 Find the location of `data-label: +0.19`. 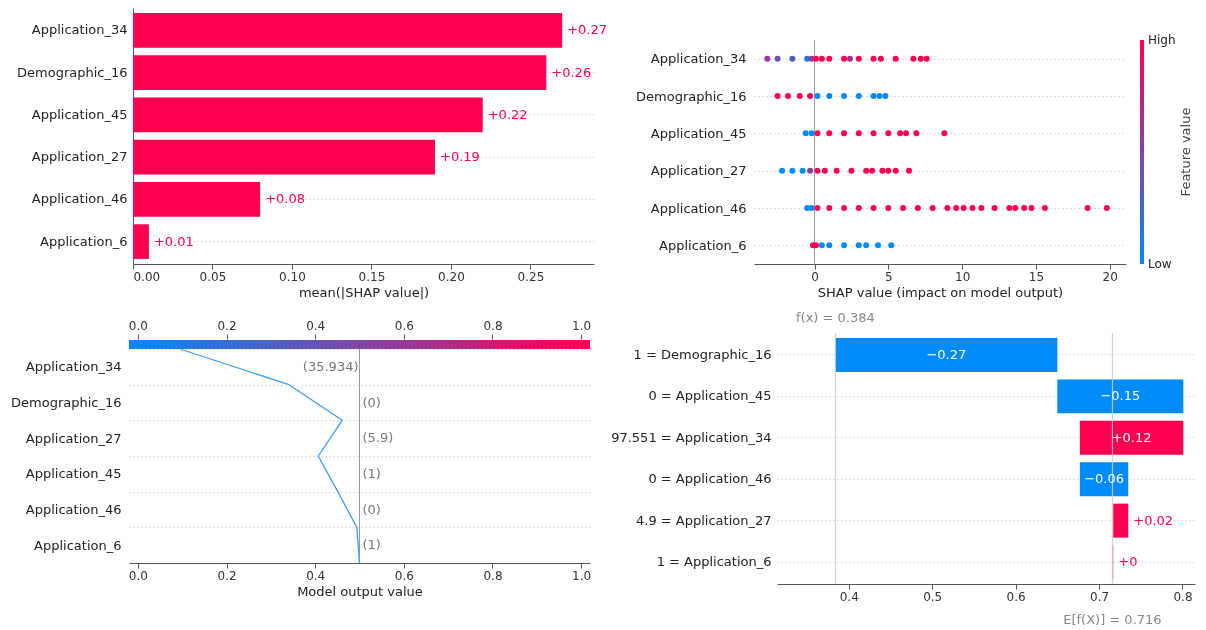

data-label: +0.19 is located at coordinates (460, 157).